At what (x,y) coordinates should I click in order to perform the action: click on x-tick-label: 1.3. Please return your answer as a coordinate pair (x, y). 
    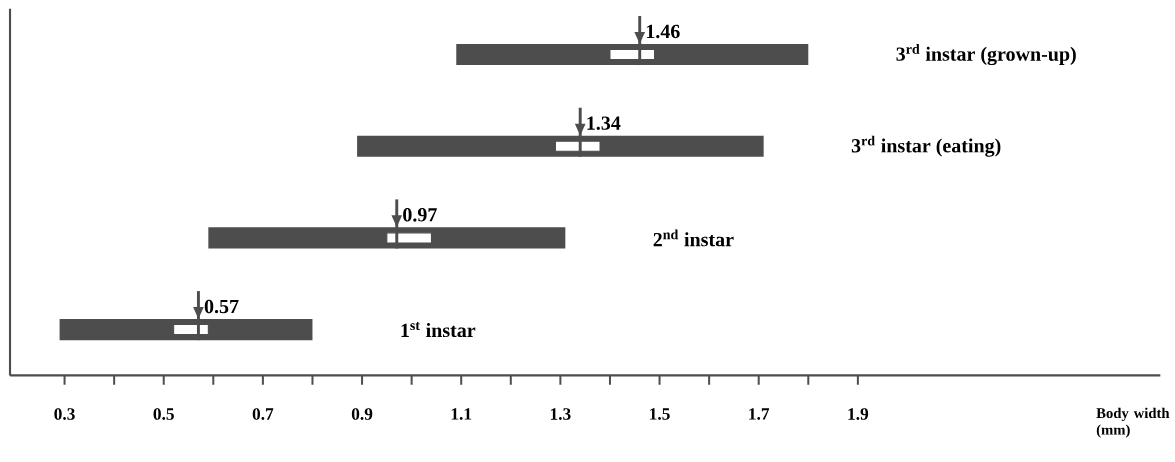
    Looking at the image, I should click on (560, 414).